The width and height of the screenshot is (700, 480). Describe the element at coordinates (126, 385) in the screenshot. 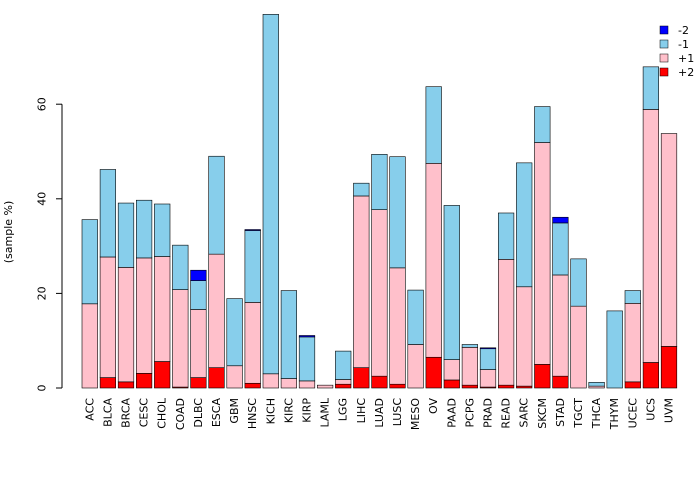

I see `bar-segment-brca-+2` at that location.